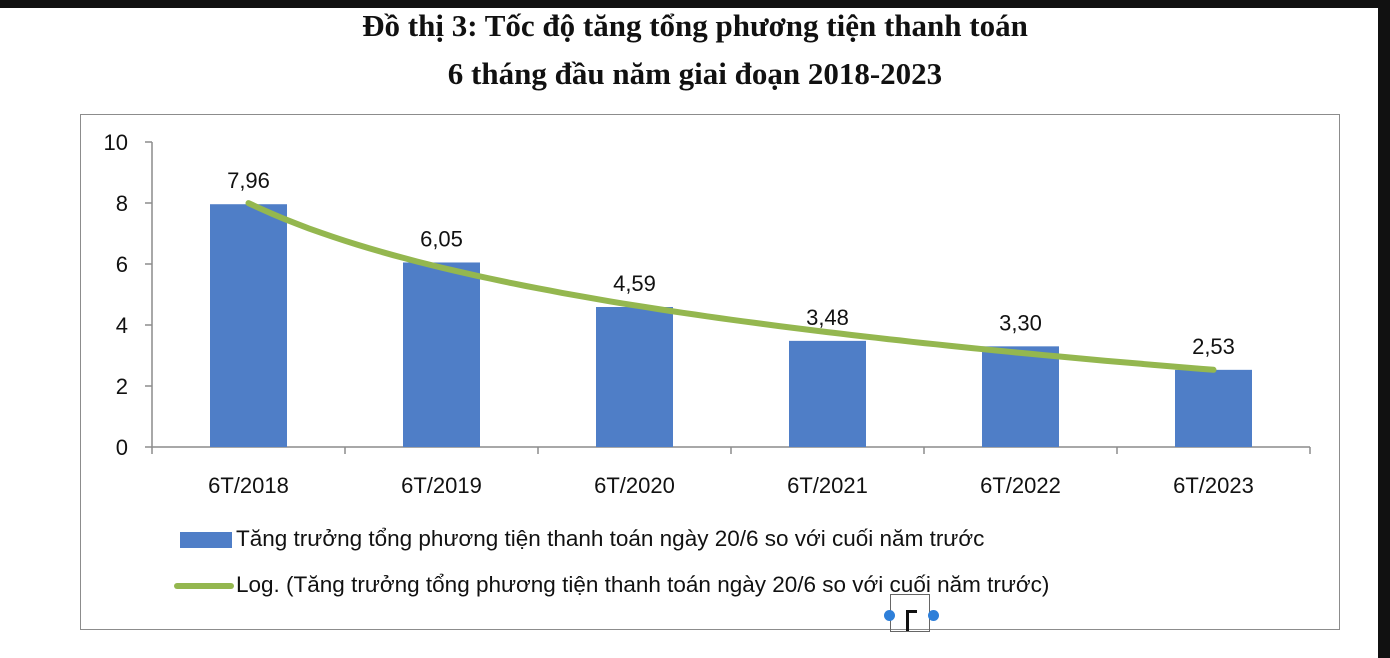 The image size is (1390, 658). I want to click on bar-6T-2018, so click(248, 325).